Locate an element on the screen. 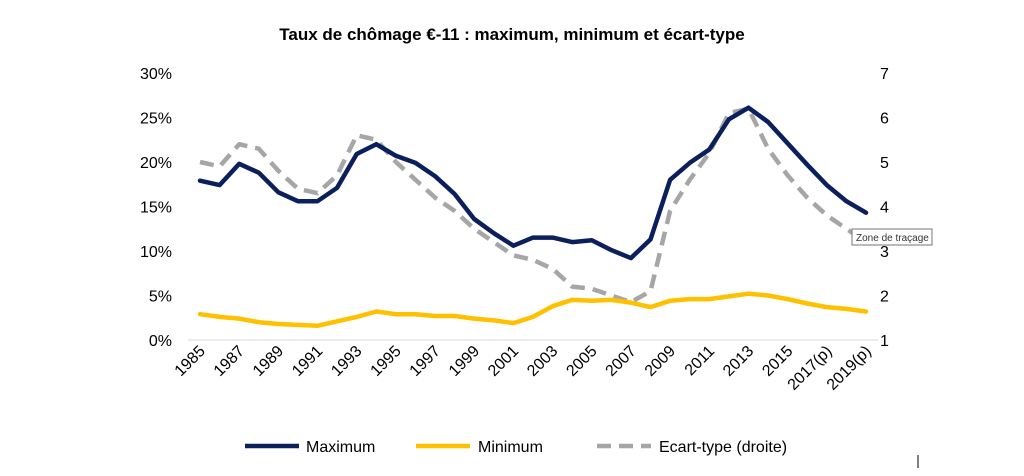 This screenshot has height=476, width=1024. x-tick-label: 1987 is located at coordinates (229, 361).